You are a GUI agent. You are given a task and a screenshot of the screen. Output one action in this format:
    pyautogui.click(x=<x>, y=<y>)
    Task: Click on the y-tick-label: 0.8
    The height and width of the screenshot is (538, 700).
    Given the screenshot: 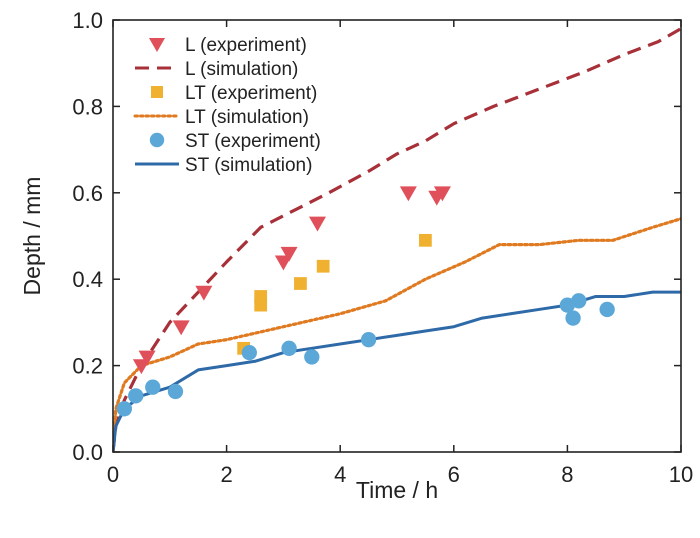 What is the action you would take?
    pyautogui.click(x=87, y=106)
    